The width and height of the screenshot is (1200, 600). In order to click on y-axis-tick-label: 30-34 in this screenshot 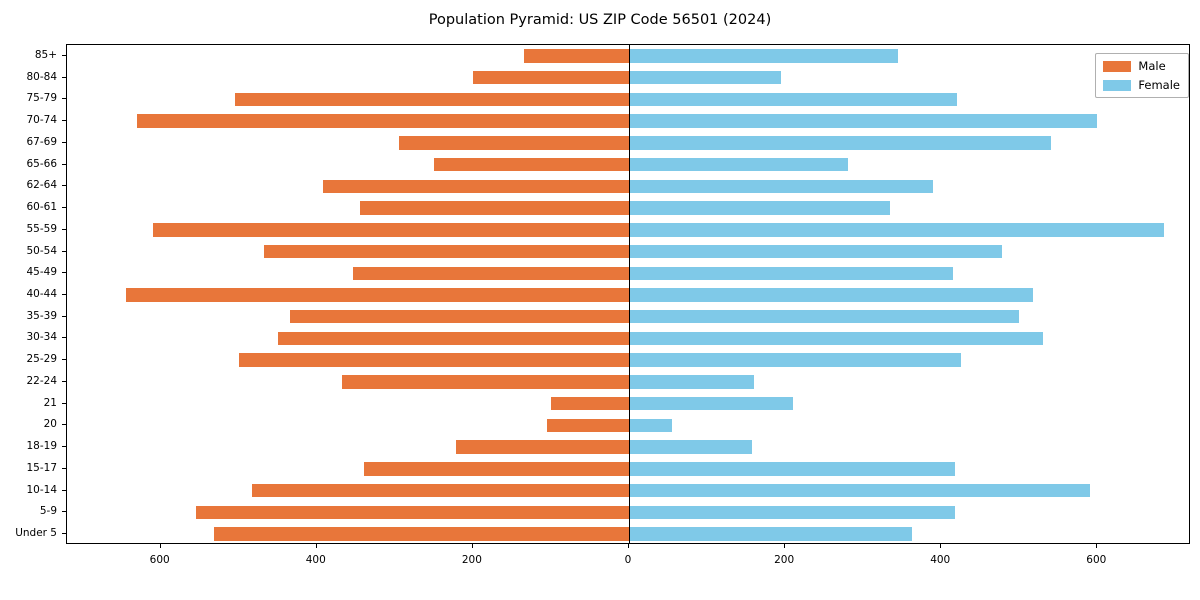, I will do `click(41, 337)`.